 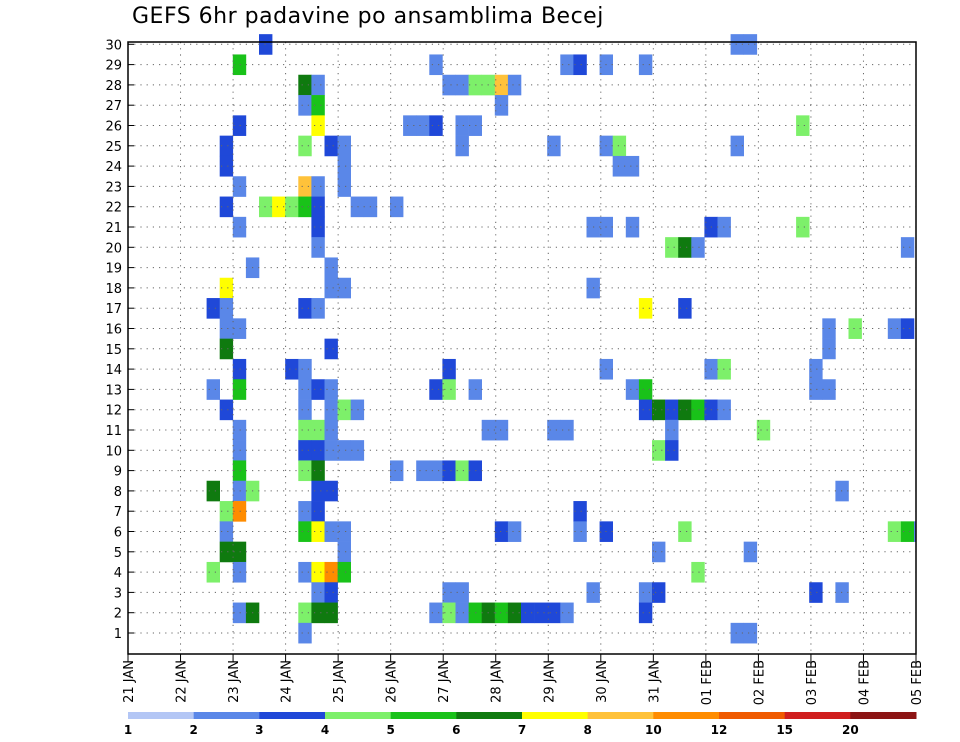 What do you see at coordinates (113, 289) in the screenshot?
I see `y-tick-label: 18` at bounding box center [113, 289].